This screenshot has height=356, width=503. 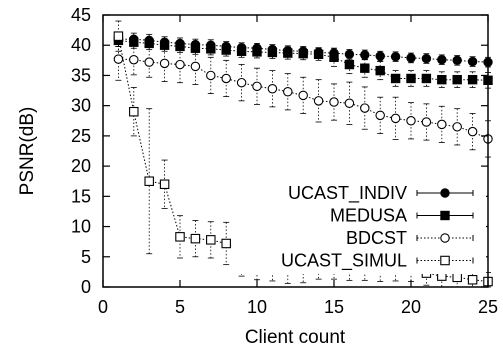 What do you see at coordinates (488, 307) in the screenshot?
I see `x-tick-label: 25` at bounding box center [488, 307].